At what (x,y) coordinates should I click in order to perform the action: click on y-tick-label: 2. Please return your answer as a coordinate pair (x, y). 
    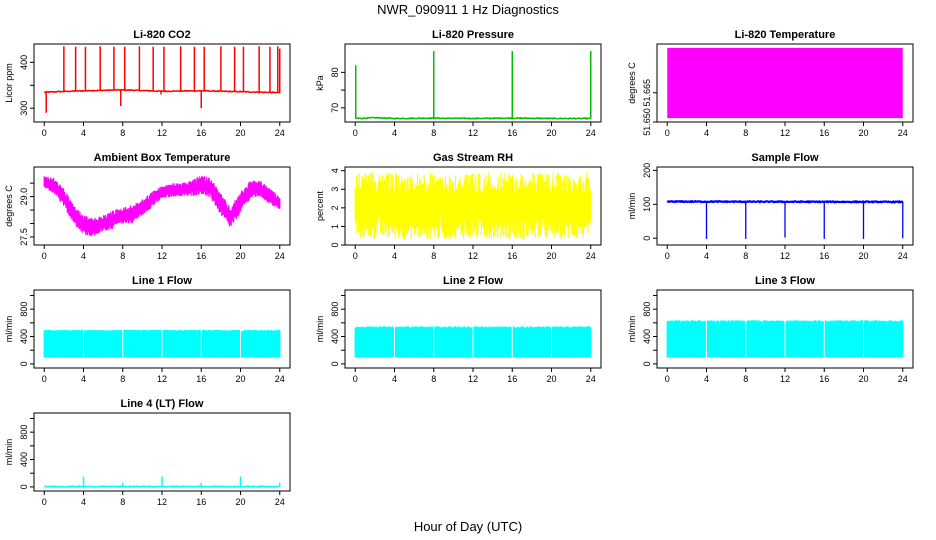
    Looking at the image, I should click on (335, 207).